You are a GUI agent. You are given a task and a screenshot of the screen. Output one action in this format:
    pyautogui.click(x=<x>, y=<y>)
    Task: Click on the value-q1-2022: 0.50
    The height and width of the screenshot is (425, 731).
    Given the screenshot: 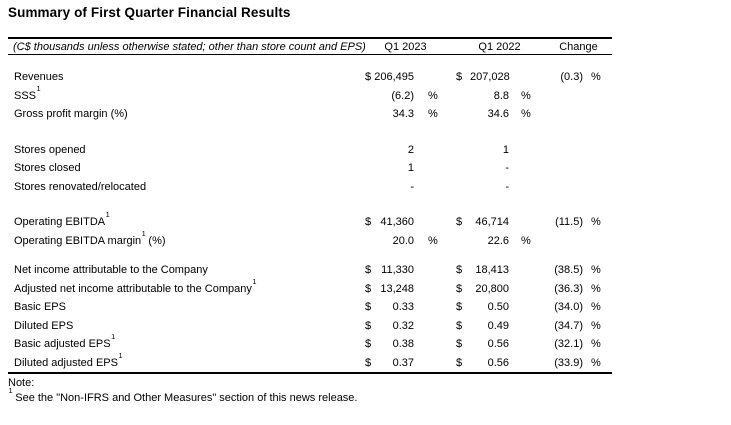 What is the action you would take?
    pyautogui.click(x=498, y=307)
    